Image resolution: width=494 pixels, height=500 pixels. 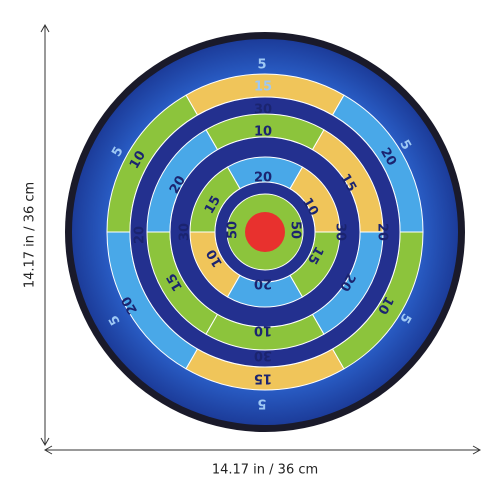 I want to click on width-label: 14.17 in / 36 cm, so click(x=265, y=470).